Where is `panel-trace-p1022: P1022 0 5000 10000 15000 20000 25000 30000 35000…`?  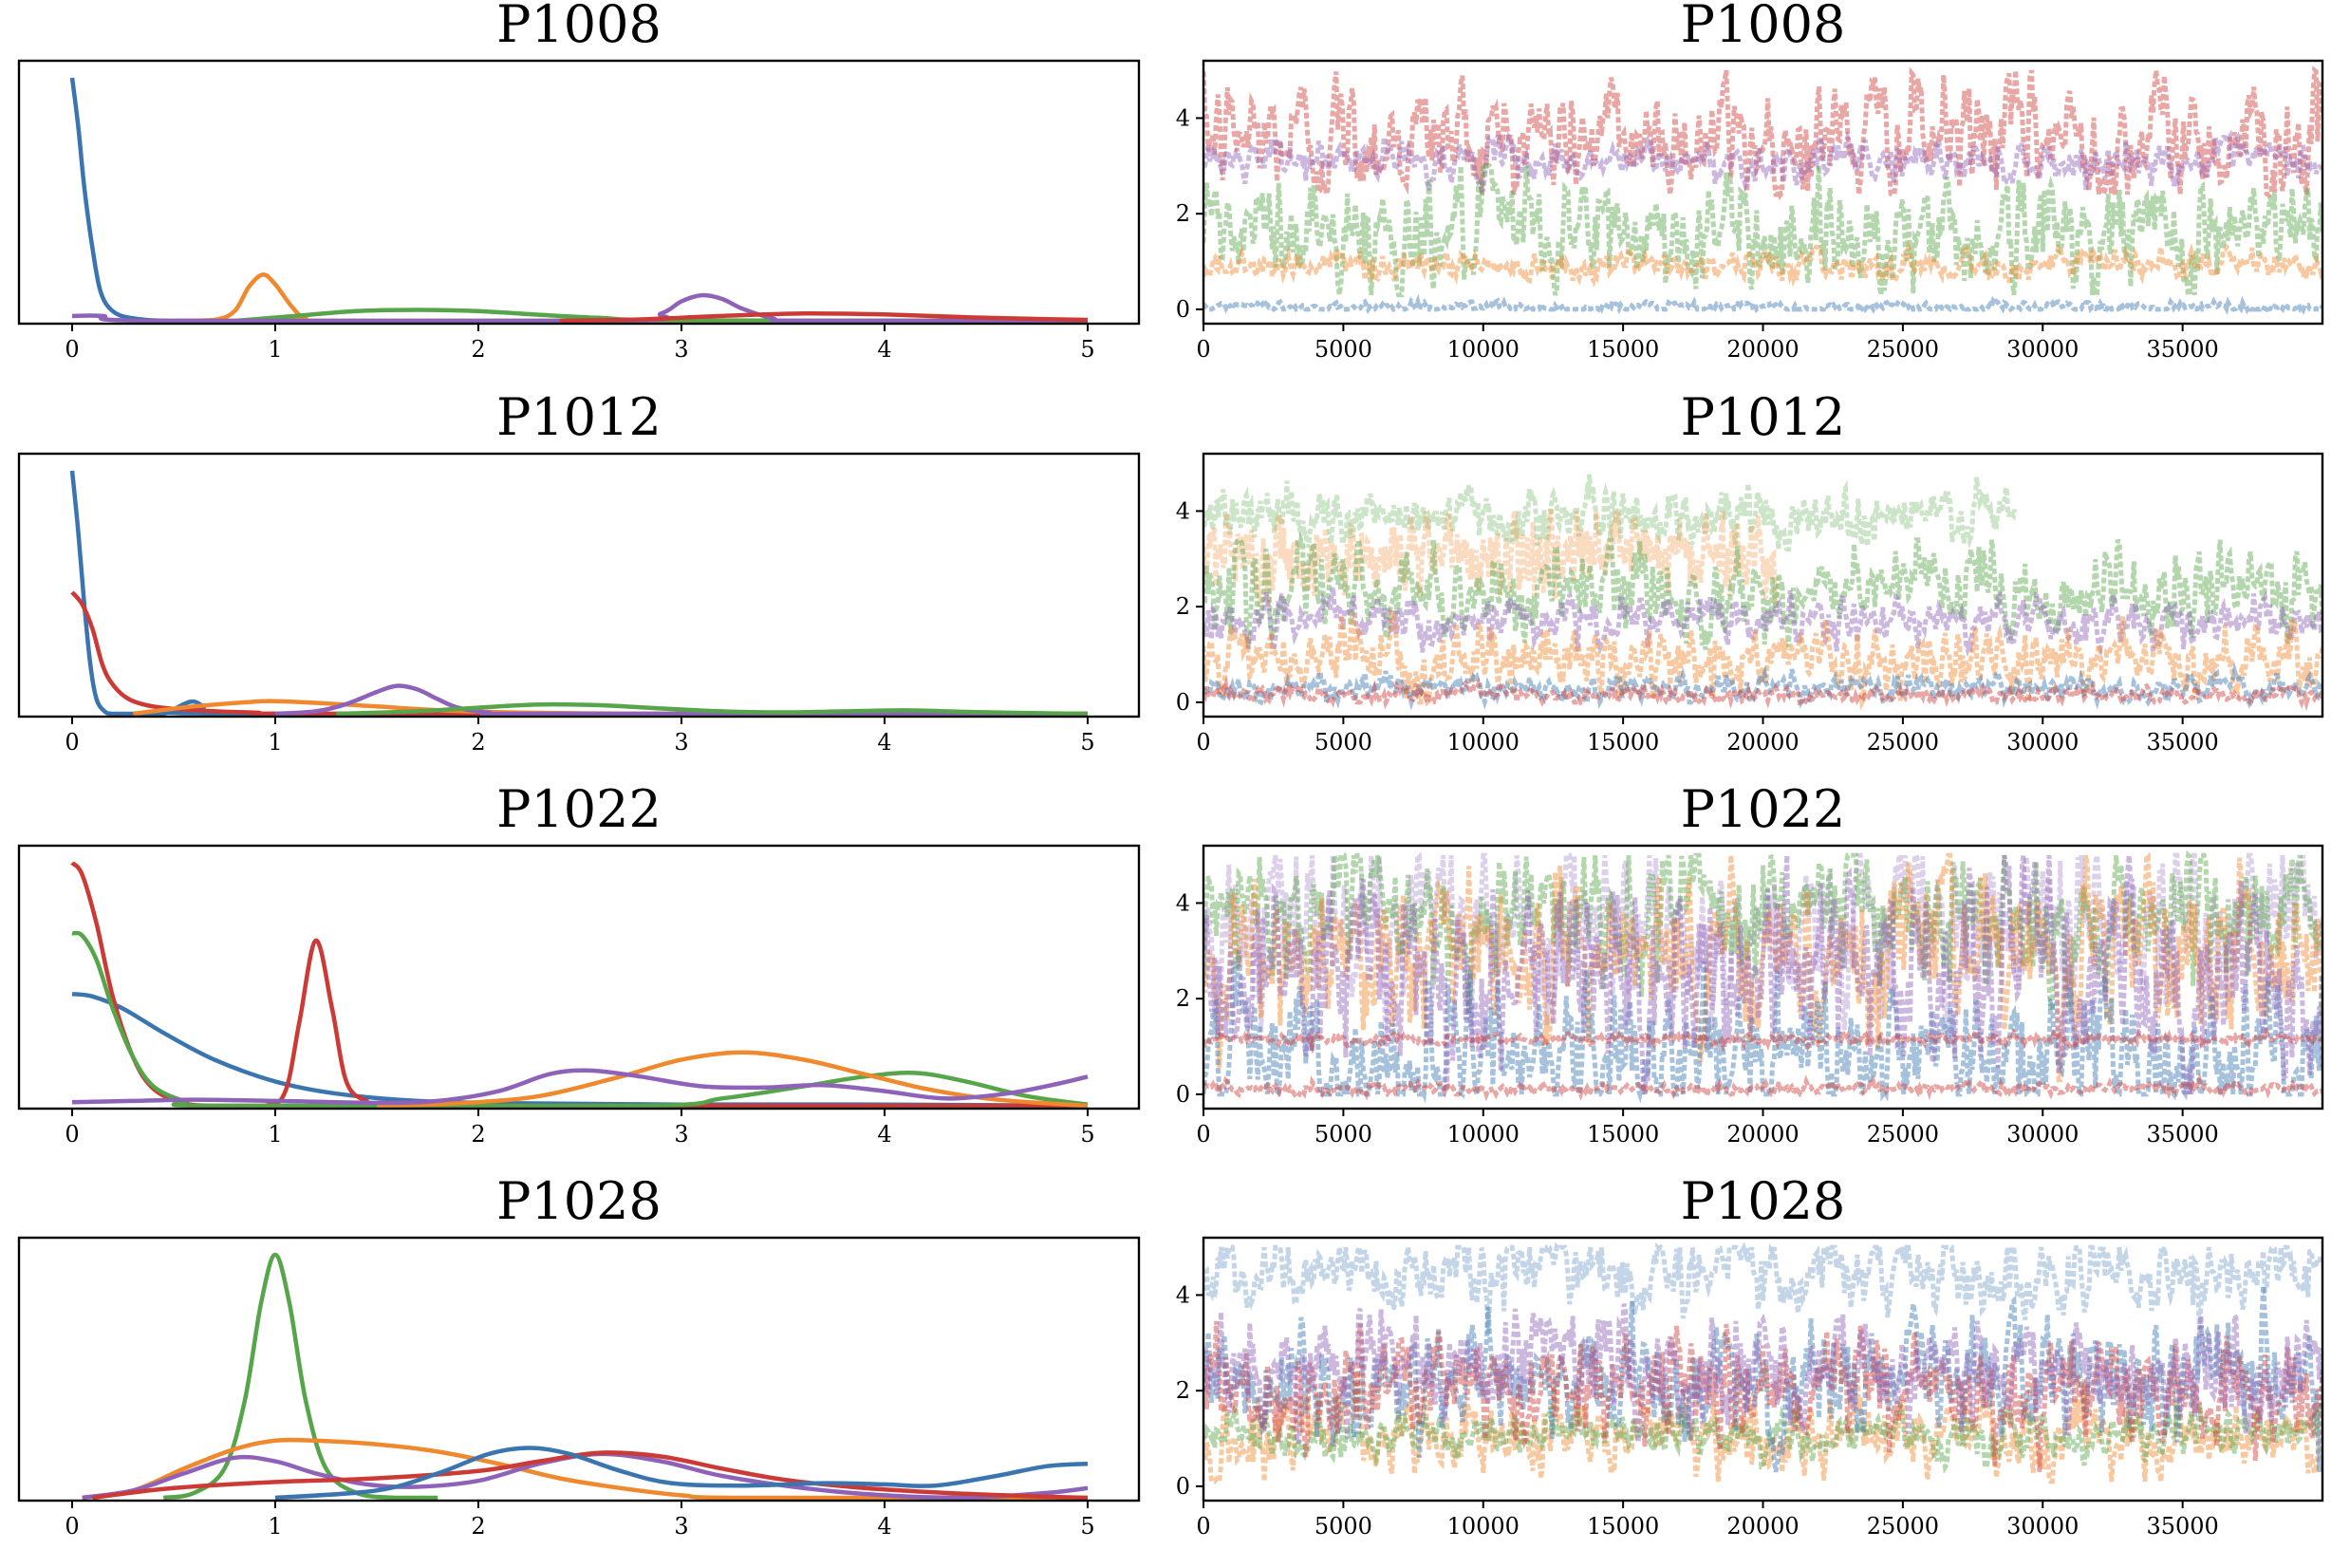 panel-trace-p1022: P1022 0 5000 10000 15000 20000 25000 30000 35000… is located at coordinates (1750, 963).